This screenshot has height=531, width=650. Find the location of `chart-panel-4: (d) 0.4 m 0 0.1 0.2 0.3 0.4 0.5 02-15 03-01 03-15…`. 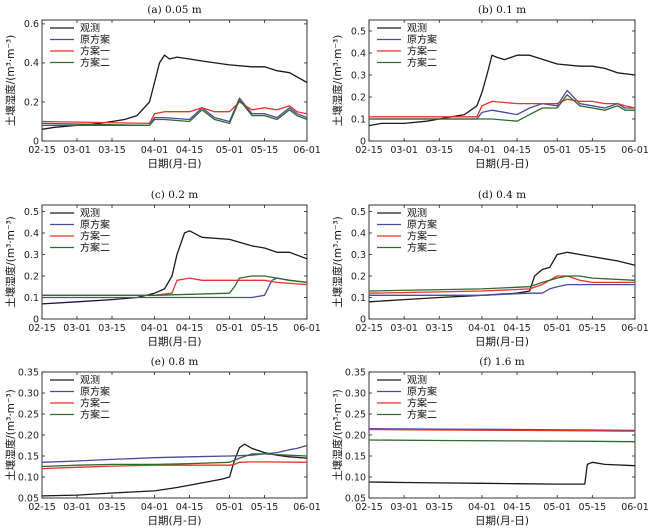

chart-panel-4: (d) 0.4 m 0 0.1 0.2 0.3 0.4 0.5 02-15 03-01 03-15… is located at coordinates (490, 268).